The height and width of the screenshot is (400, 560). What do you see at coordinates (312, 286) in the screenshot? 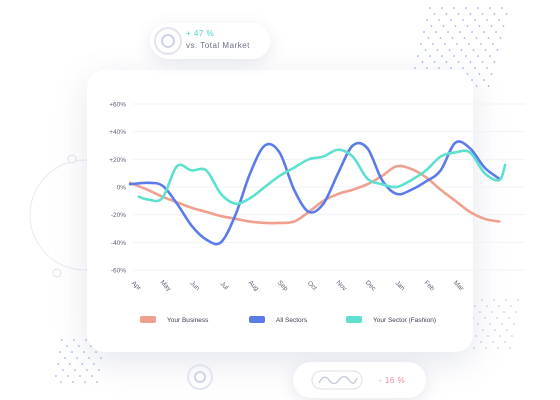
I see `x-tick-label: Oct` at bounding box center [312, 286].